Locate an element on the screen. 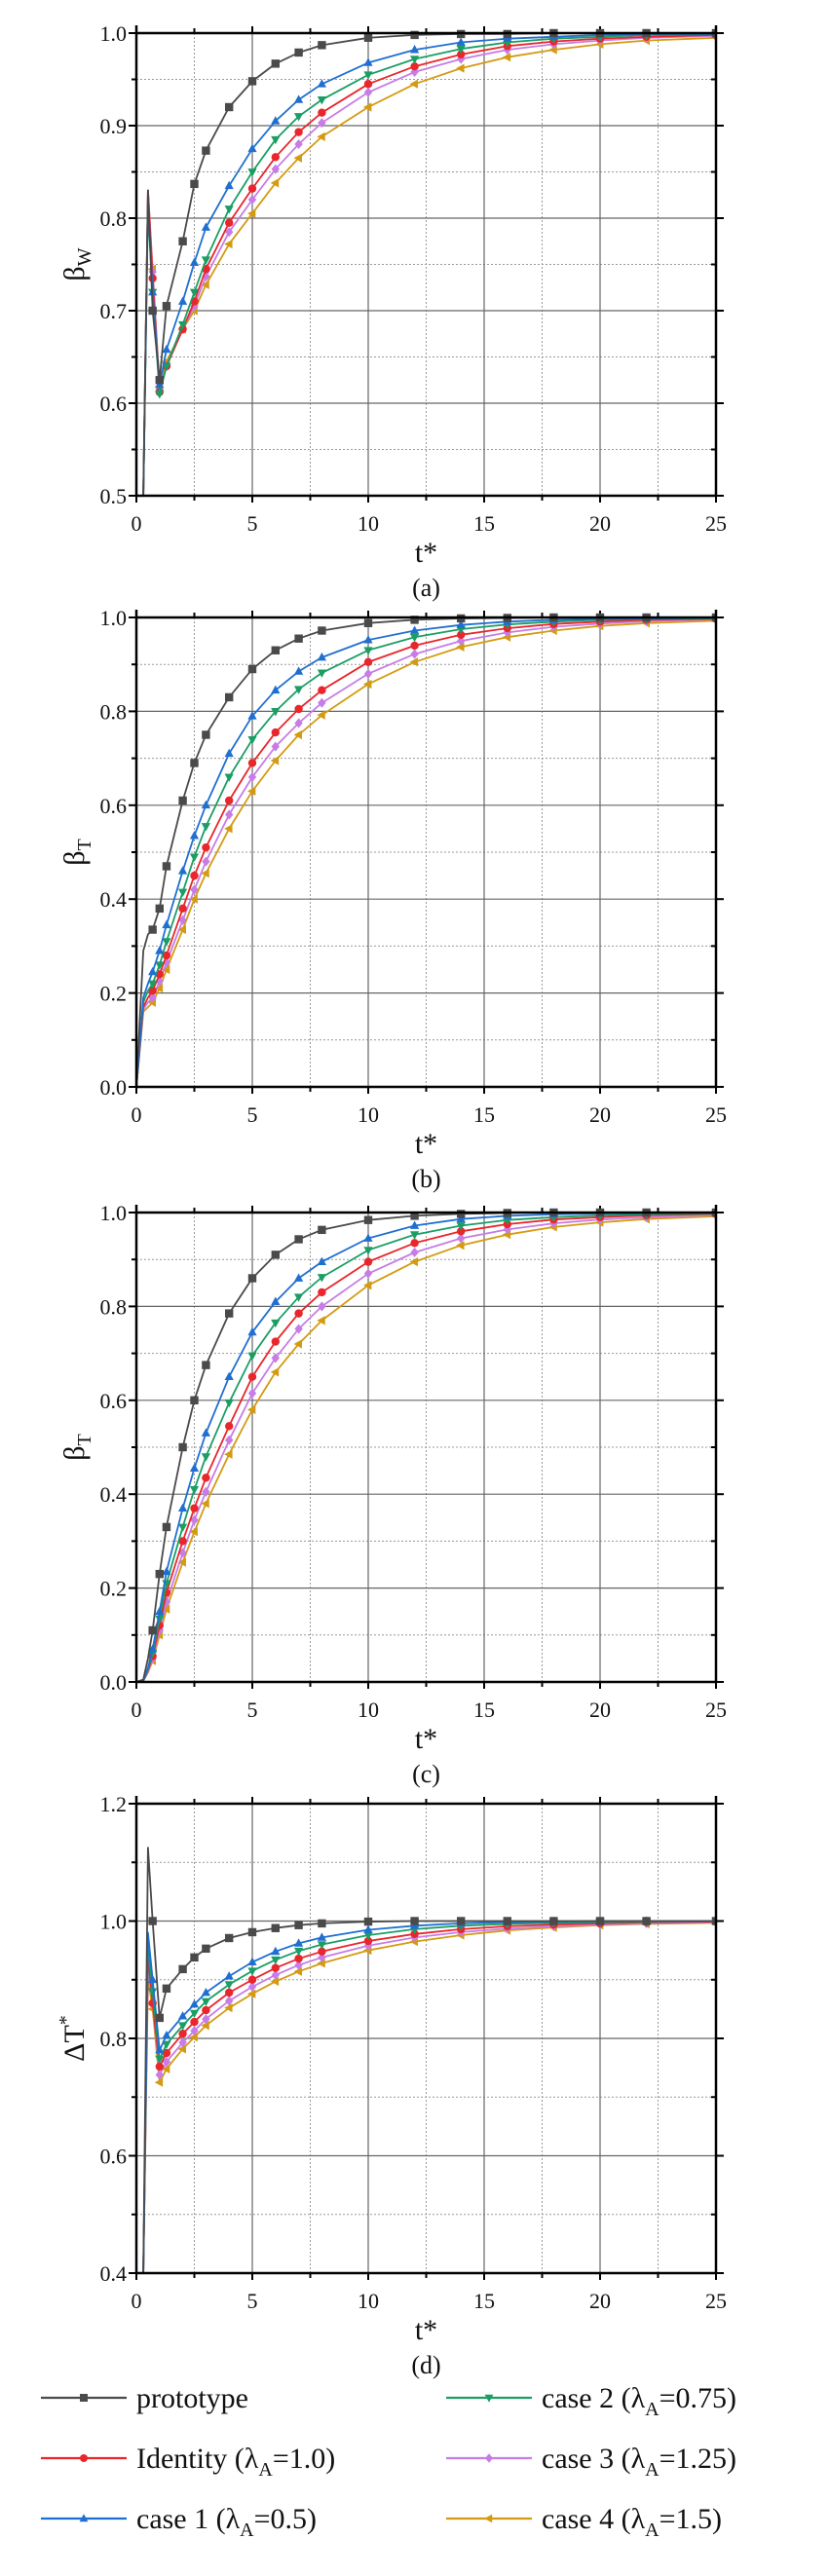 The image size is (829, 2576). series-case3 is located at coordinates (429, 2095).